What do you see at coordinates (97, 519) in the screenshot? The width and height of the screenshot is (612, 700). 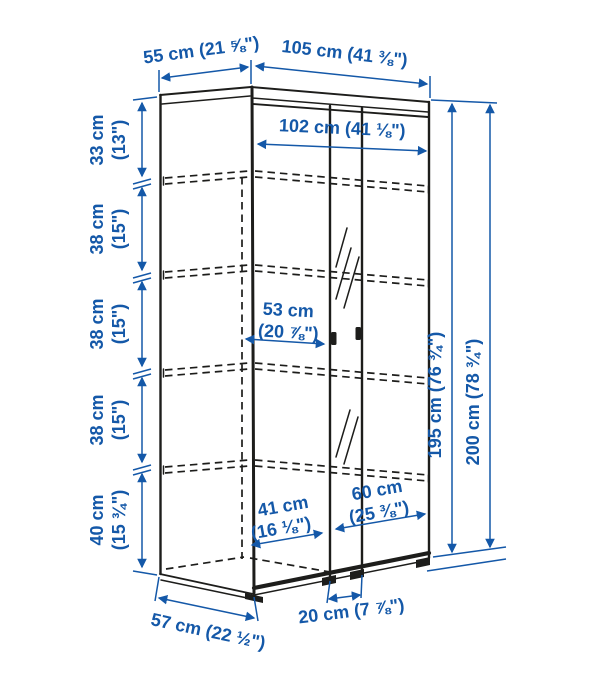 I see `label-segment-5-cm: 40 cm` at bounding box center [97, 519].